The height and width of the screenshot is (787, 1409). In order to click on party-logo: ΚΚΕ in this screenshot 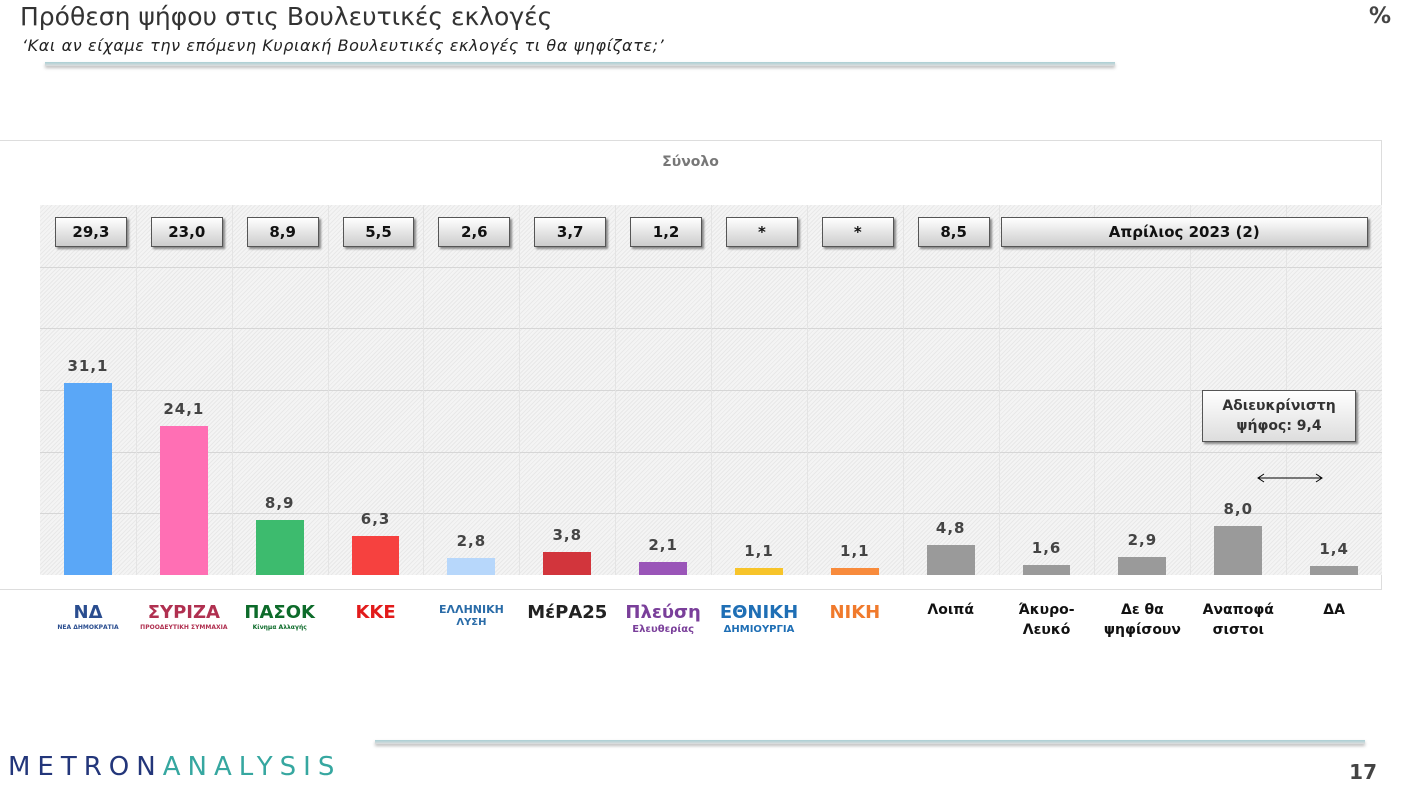, I will do `click(376, 610)`.